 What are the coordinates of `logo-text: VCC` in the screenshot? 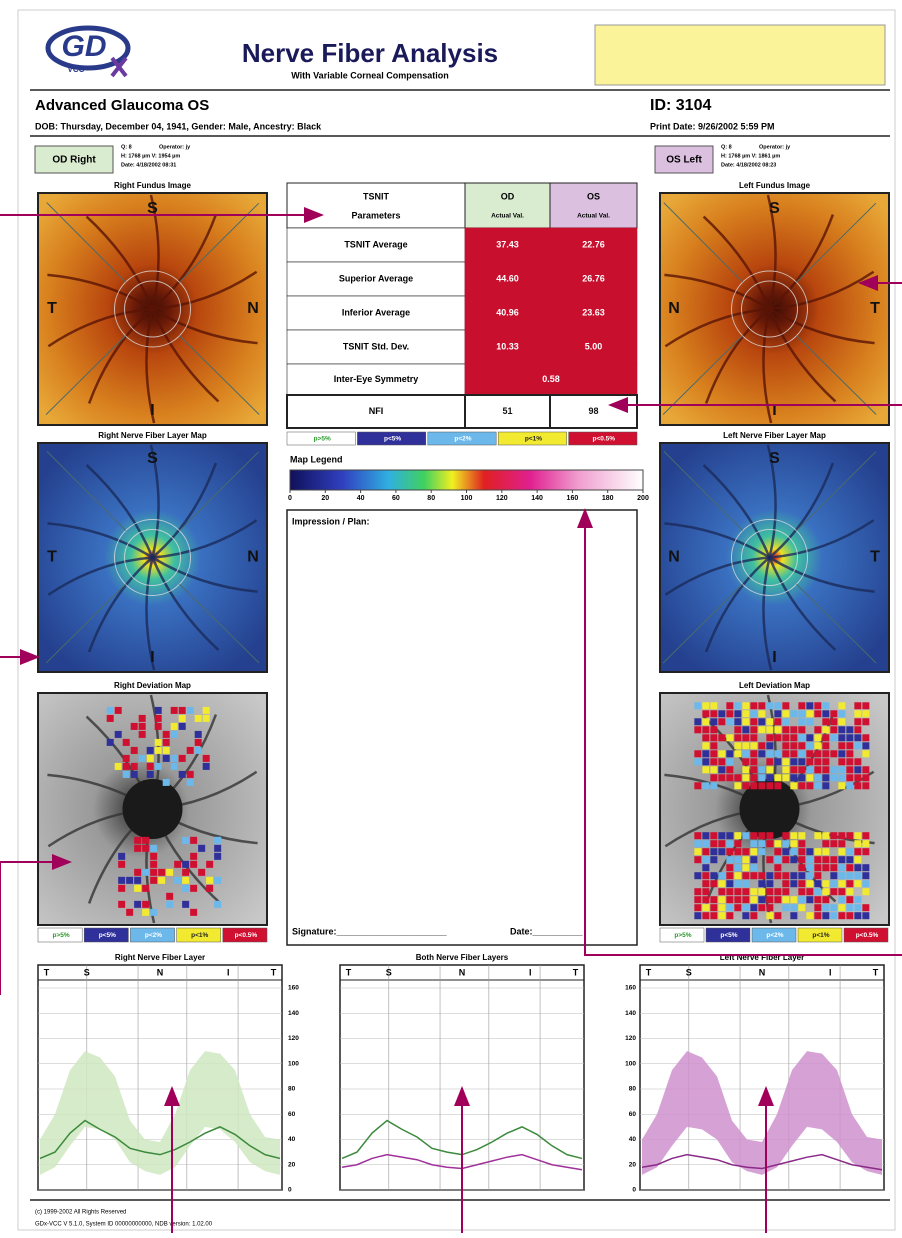 It's located at (76, 69).